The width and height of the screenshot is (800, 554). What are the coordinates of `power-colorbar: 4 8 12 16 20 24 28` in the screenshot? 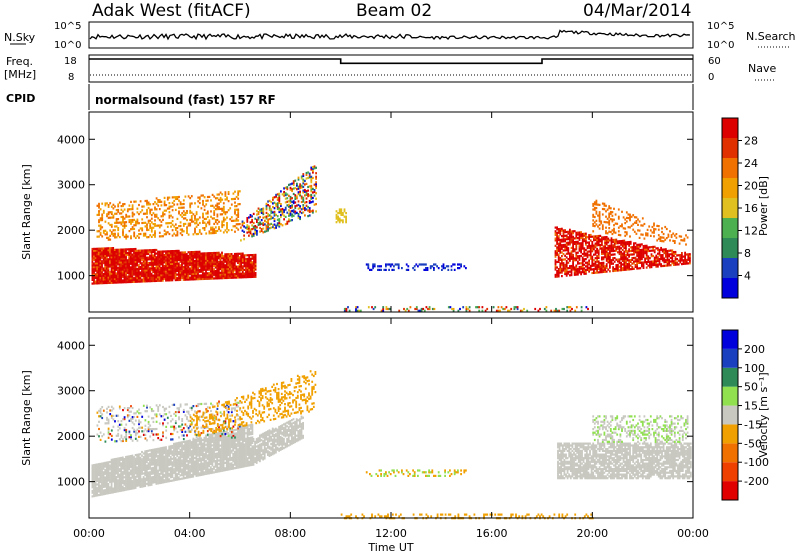 It's located at (739, 208).